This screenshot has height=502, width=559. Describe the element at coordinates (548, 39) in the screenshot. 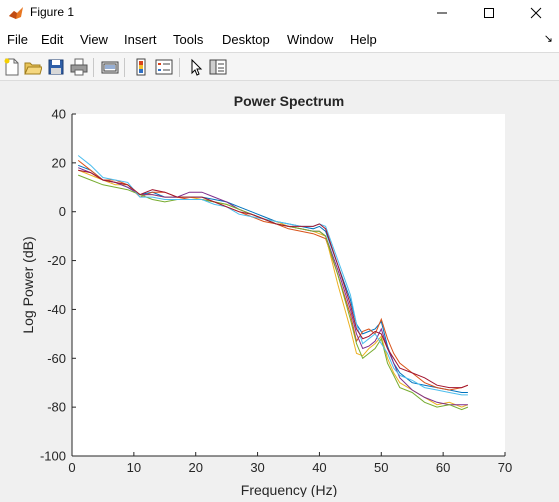

I see `dock-arrow-icon: ↘` at that location.